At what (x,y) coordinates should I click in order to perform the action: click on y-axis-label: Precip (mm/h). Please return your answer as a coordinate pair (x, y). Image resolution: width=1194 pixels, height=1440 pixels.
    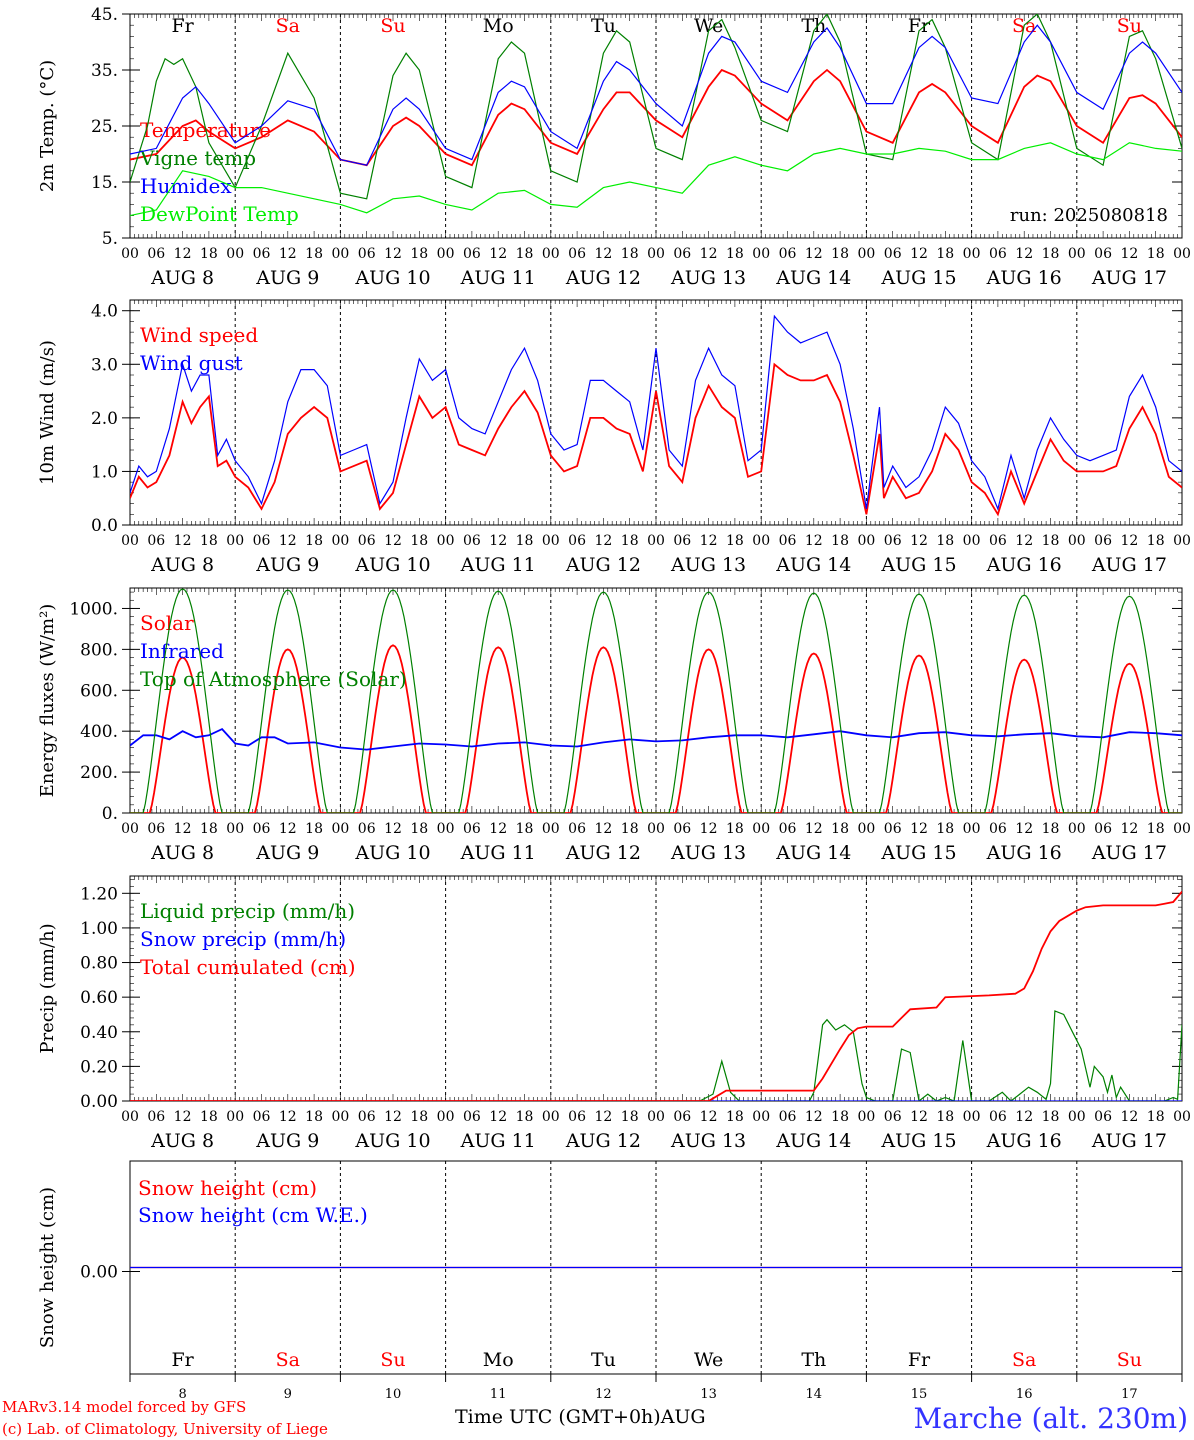
    Looking at the image, I should click on (47, 988).